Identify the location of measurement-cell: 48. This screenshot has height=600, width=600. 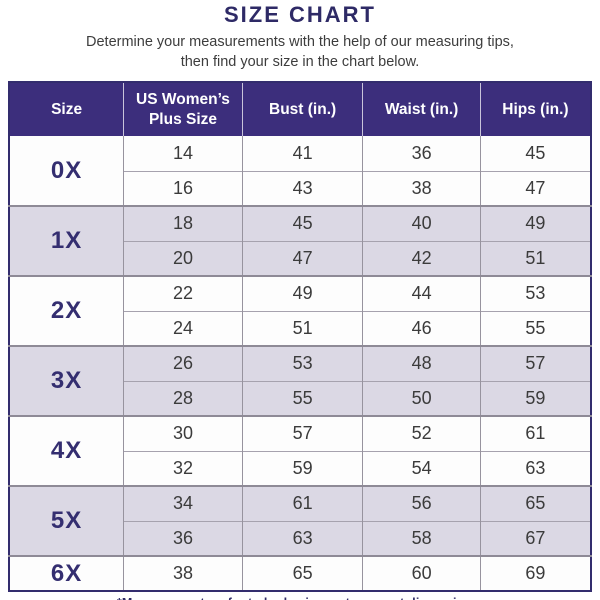
(421, 363).